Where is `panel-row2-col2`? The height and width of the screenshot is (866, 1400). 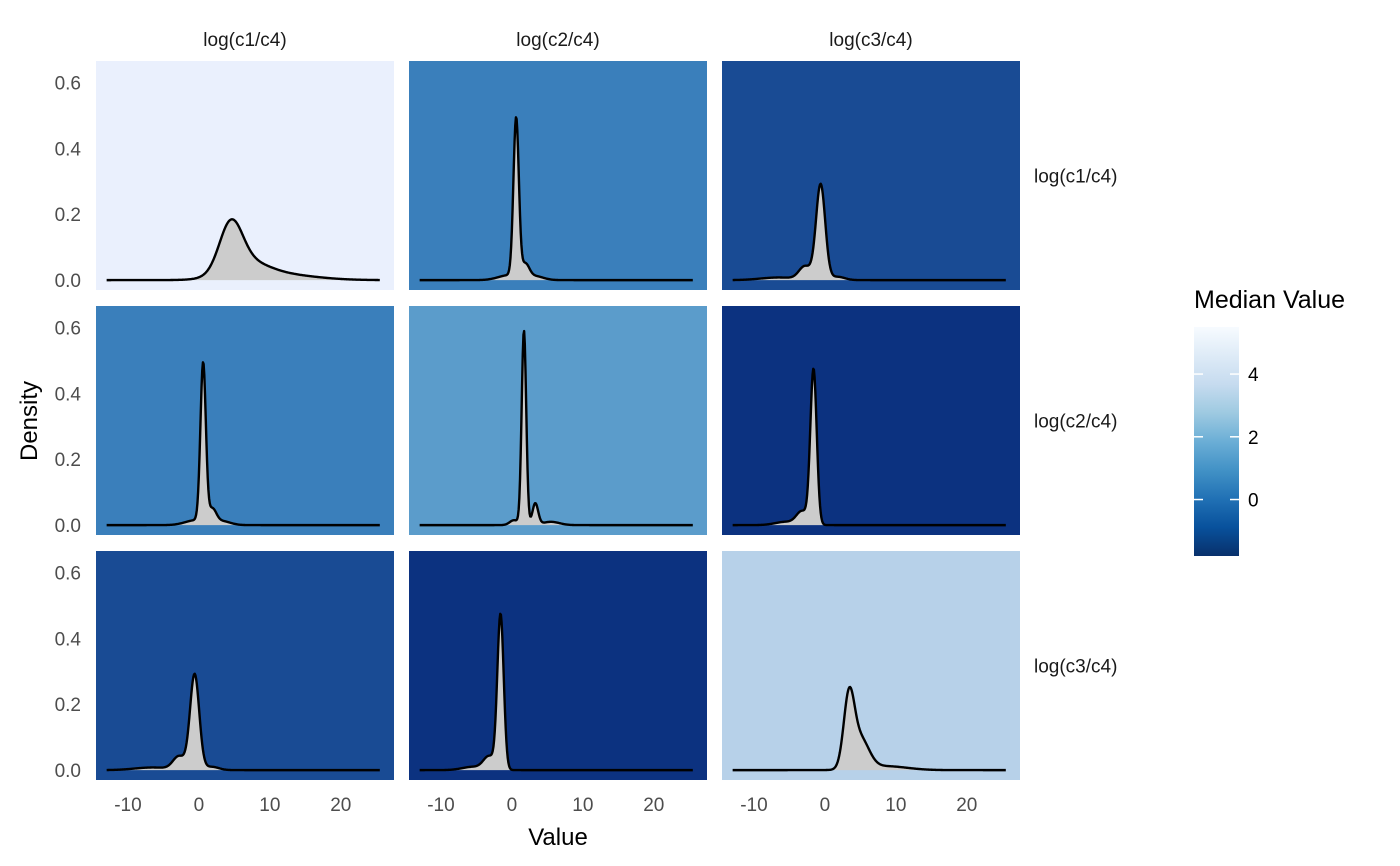
panel-row2-col2 is located at coordinates (558, 420).